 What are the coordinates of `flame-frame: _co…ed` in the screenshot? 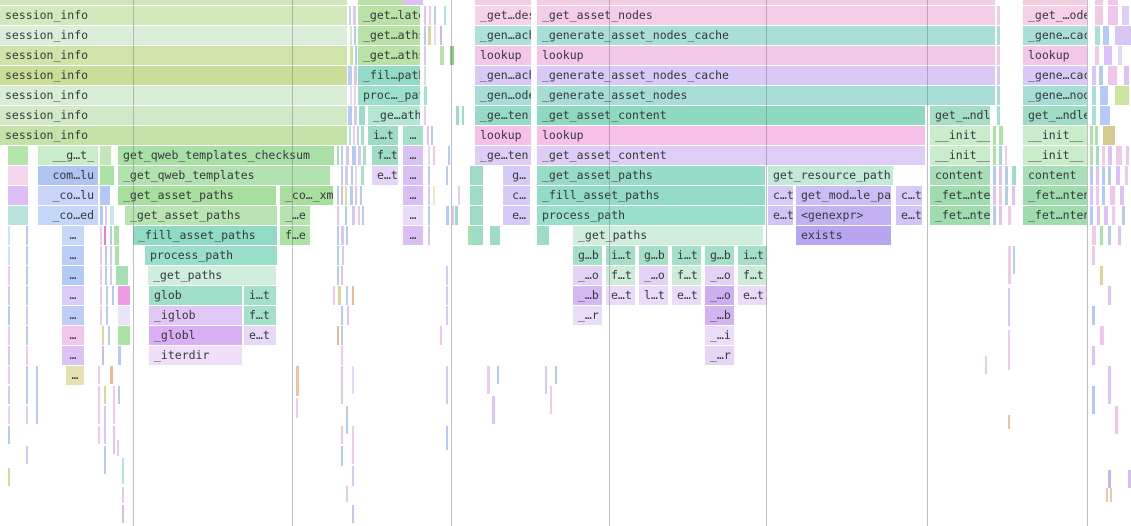 It's located at (68, 215).